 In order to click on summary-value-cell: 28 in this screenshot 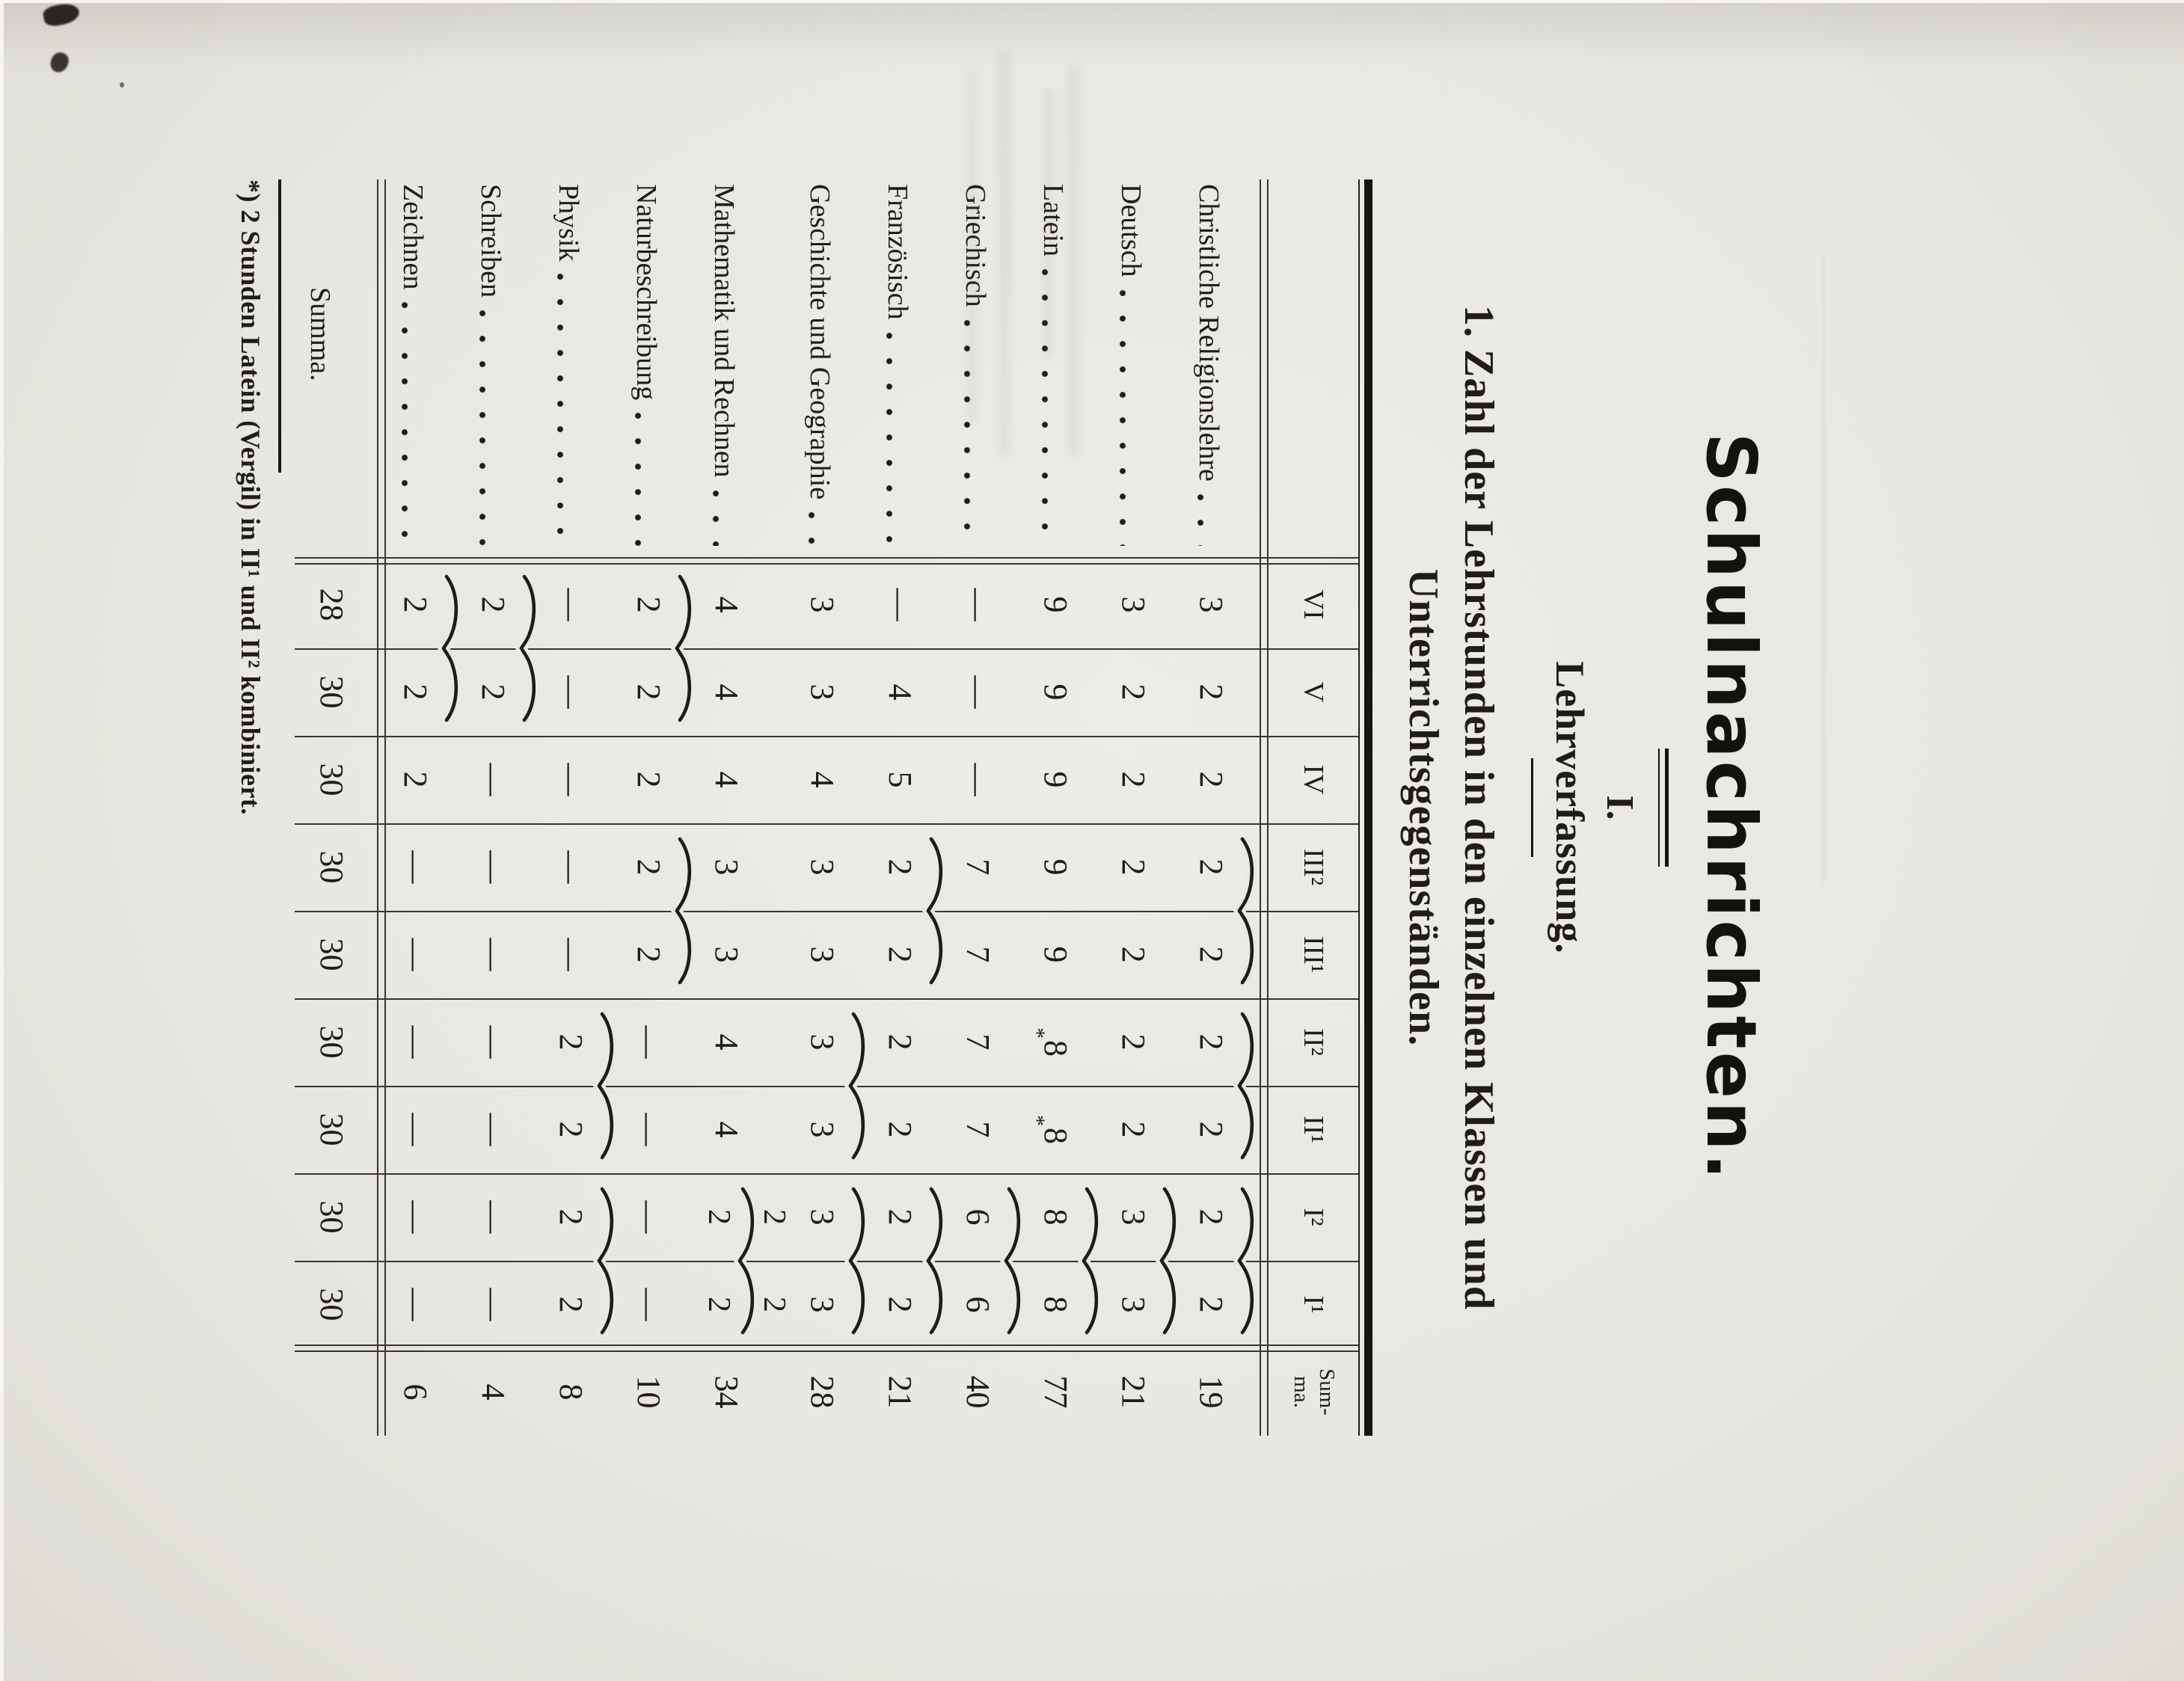, I will do `click(332, 604)`.